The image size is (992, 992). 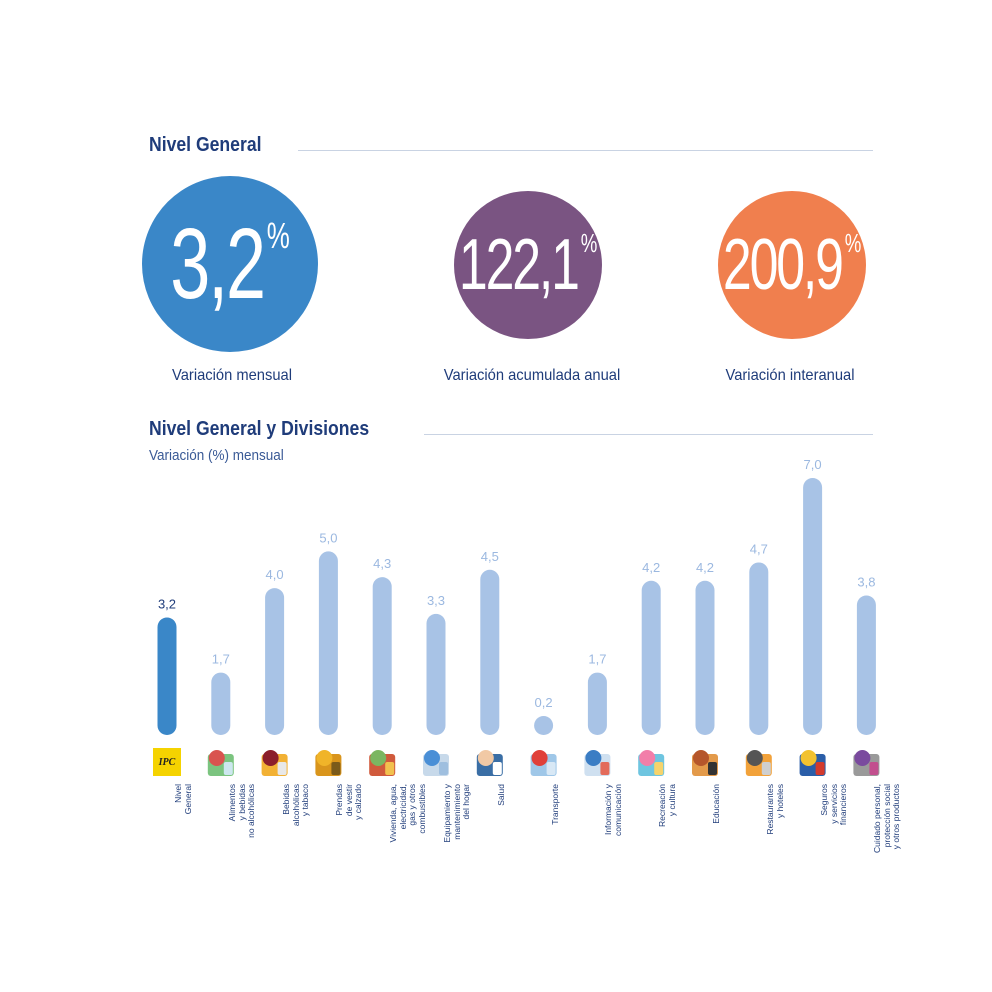 What do you see at coordinates (382, 763) in the screenshot?
I see `house-icon` at bounding box center [382, 763].